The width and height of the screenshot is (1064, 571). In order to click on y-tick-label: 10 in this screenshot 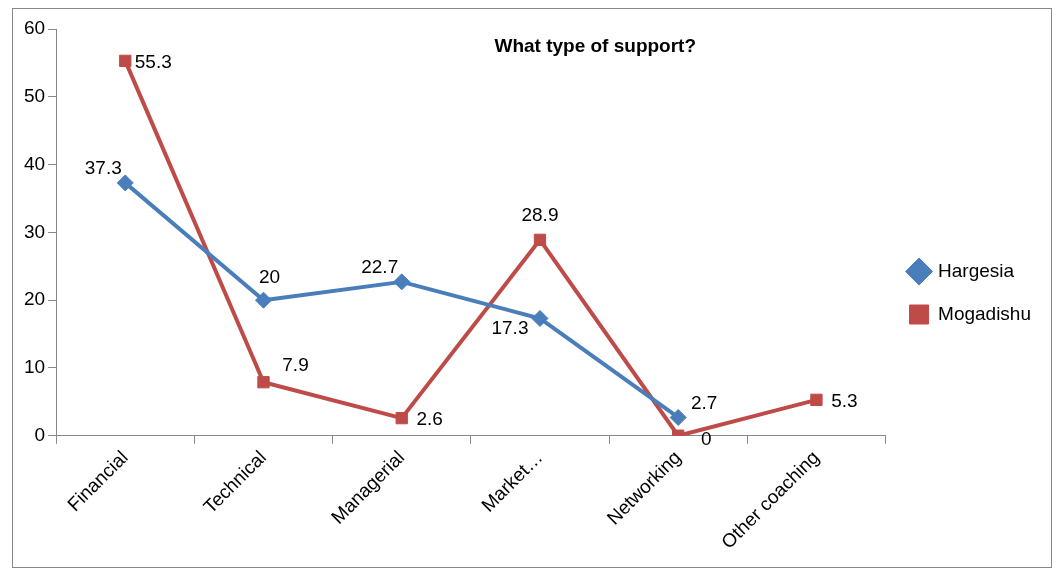, I will do `click(34, 367)`.